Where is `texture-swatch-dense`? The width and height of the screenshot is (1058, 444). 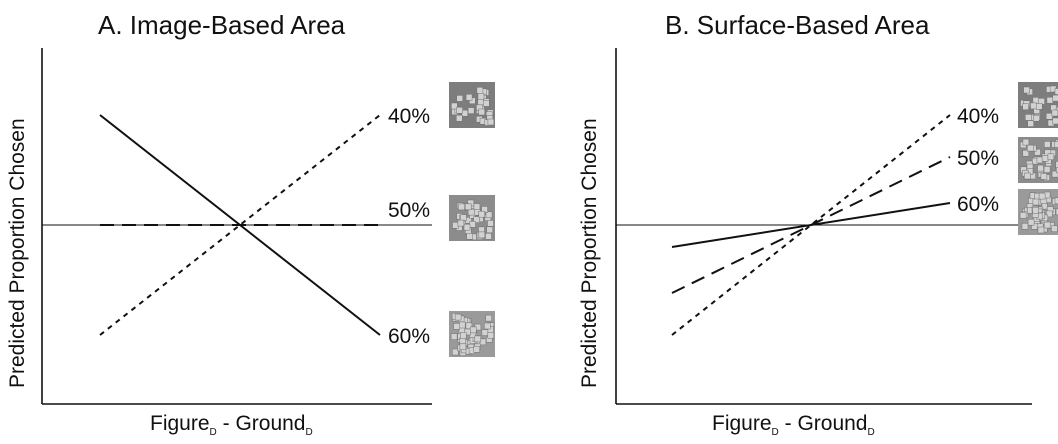
texture-swatch-dense is located at coordinates (472, 334).